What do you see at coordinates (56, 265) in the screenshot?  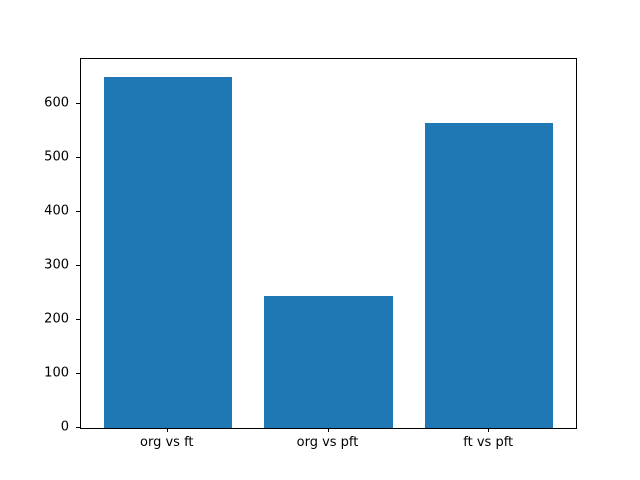 I see `y-tick-label: 300` at bounding box center [56, 265].